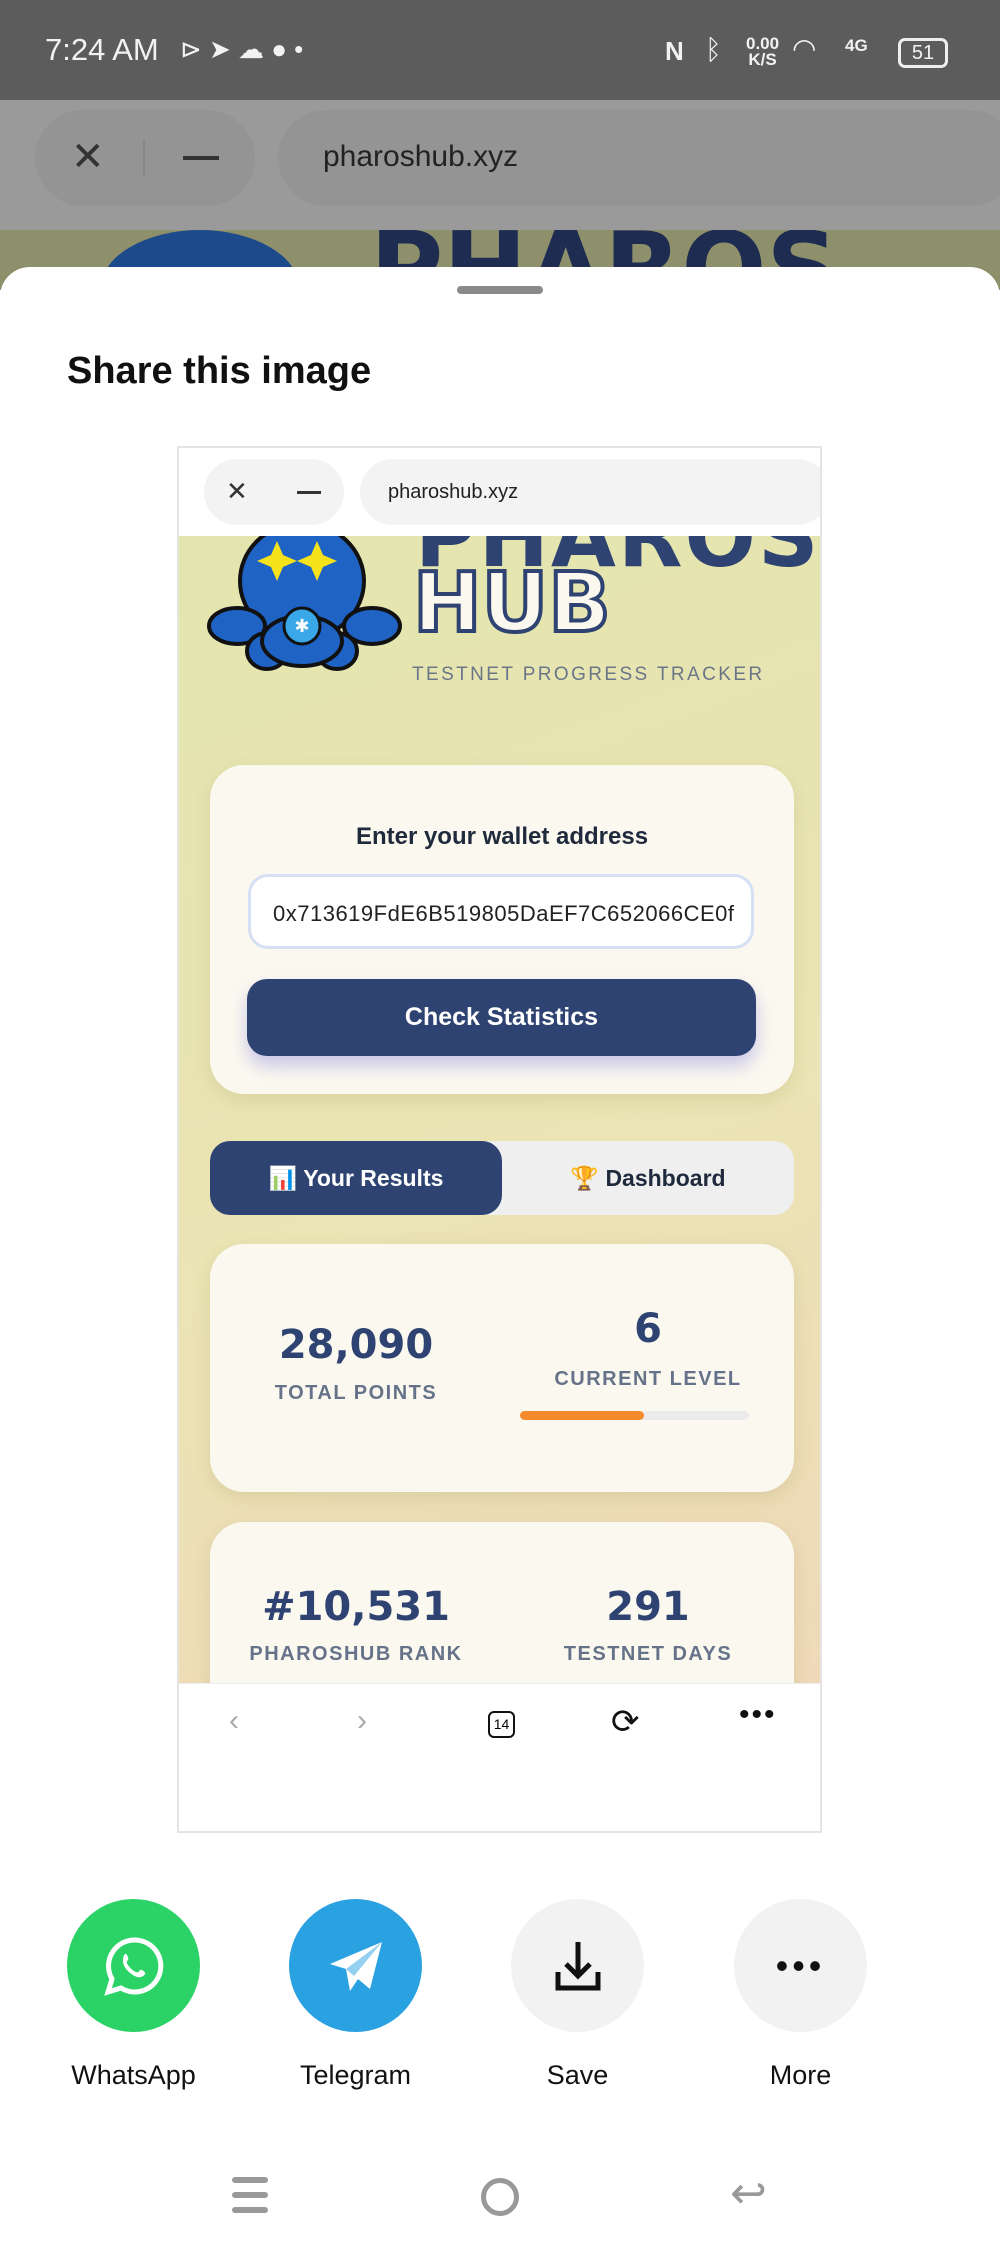 This screenshot has height=2256, width=1000. I want to click on url-bar: pharoshub.xyz, so click(639, 158).